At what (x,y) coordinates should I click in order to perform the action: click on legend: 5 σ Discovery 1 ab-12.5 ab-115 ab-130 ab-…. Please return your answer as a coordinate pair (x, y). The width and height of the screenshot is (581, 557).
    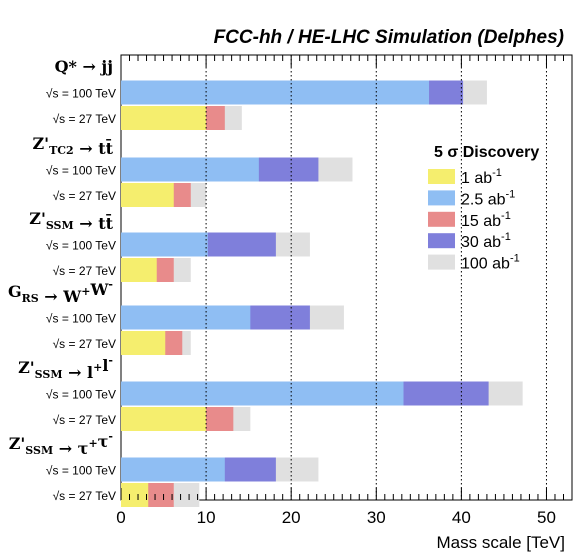
    Looking at the image, I should click on (483, 208).